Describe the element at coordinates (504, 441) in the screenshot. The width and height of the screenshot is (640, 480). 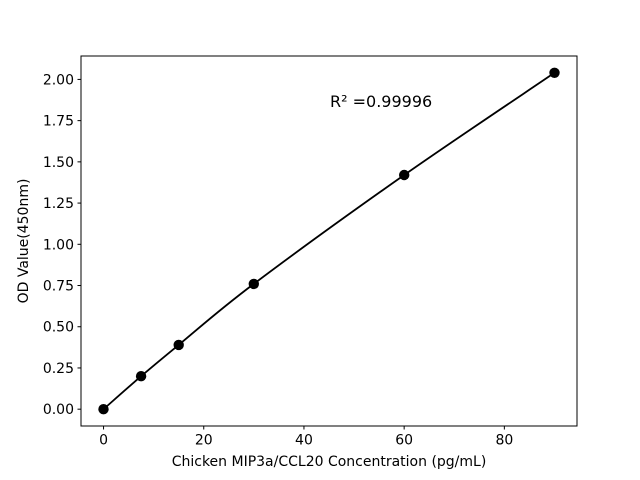
I see `x-tick-label: 80` at that location.